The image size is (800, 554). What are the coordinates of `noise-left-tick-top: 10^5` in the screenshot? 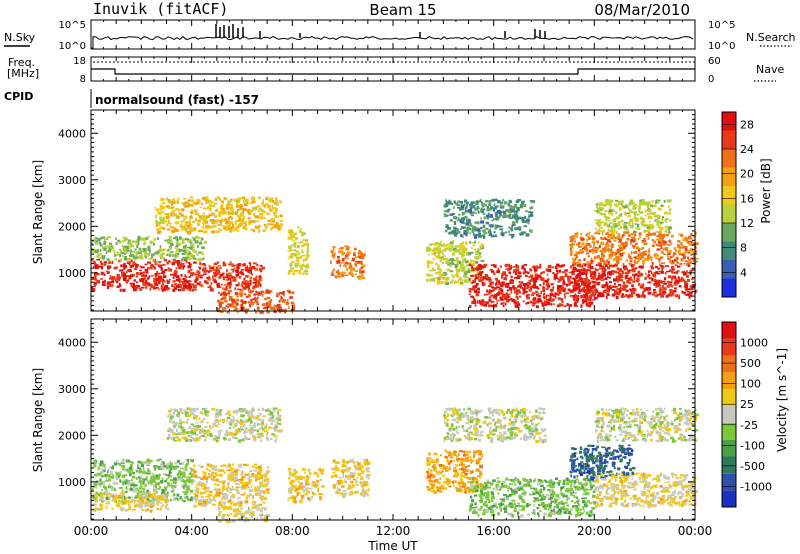 It's located at (72, 25).